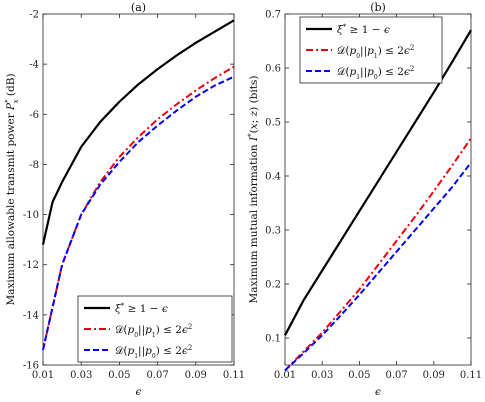 The width and height of the screenshot is (485, 402). I want to click on y-tick-label: -4, so click(34, 65).